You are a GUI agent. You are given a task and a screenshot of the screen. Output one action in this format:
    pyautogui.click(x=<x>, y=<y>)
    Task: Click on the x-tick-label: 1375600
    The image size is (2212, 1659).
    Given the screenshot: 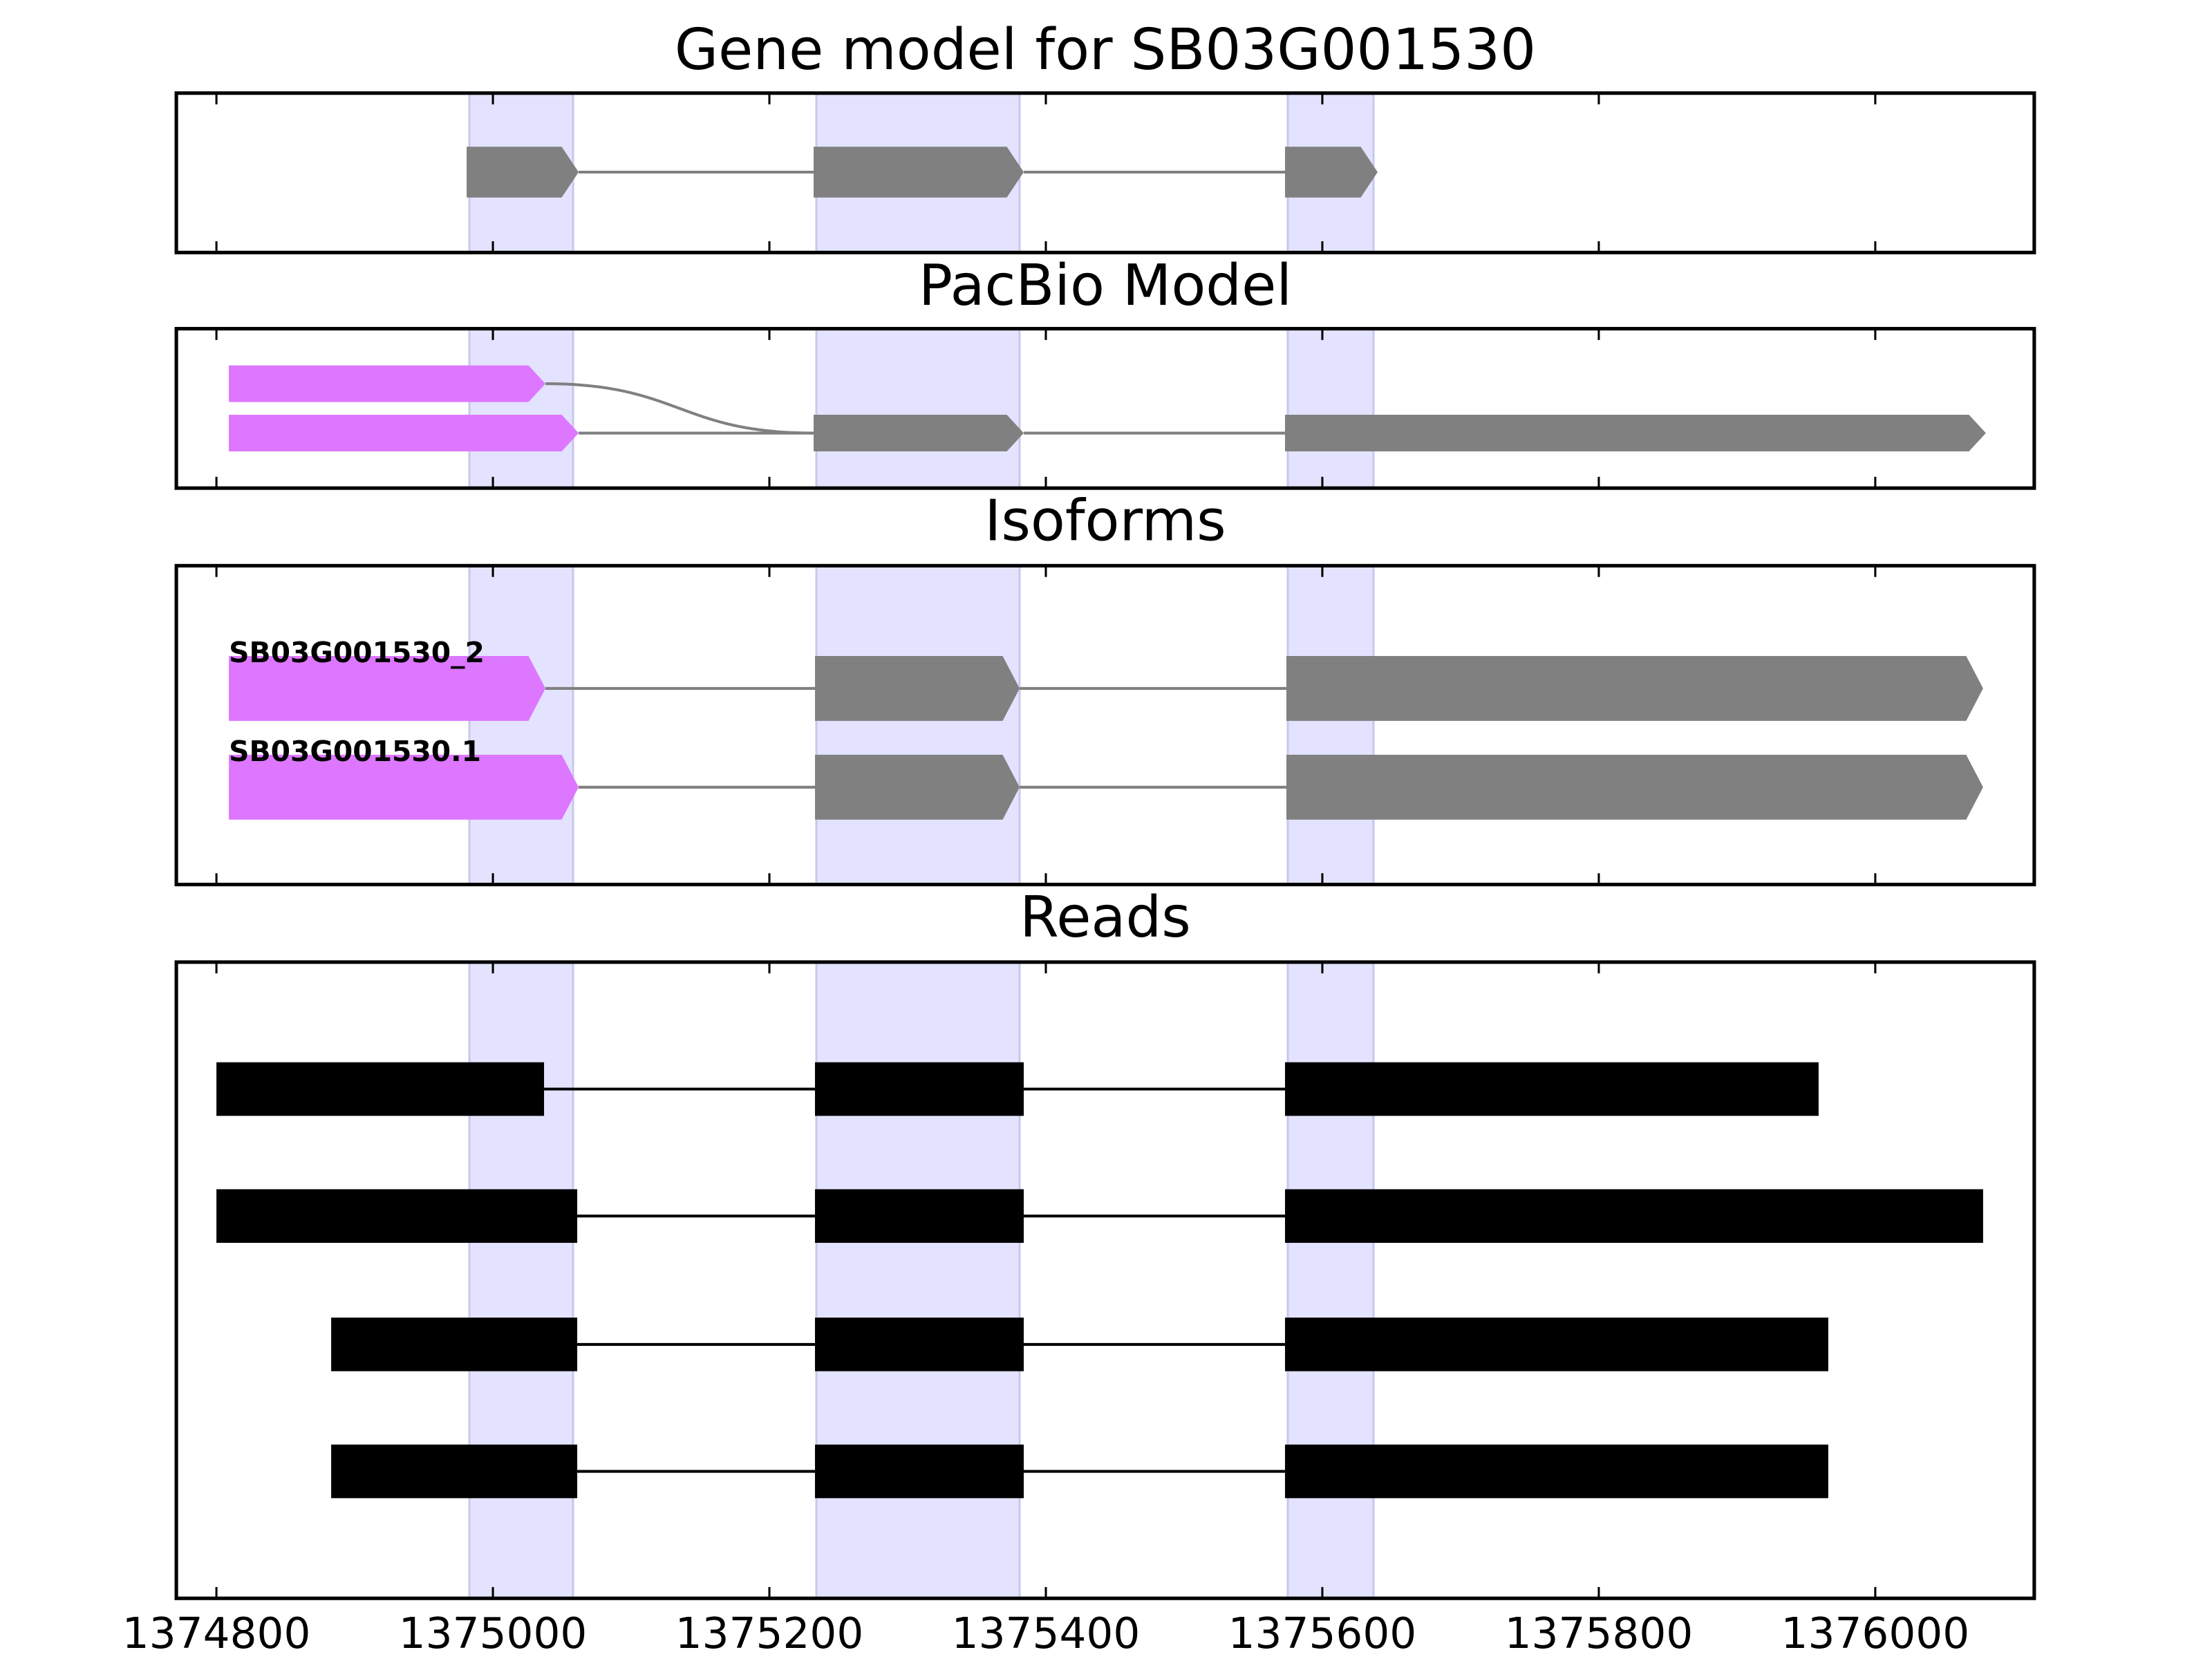 What is the action you would take?
    pyautogui.click(x=1323, y=1633)
    